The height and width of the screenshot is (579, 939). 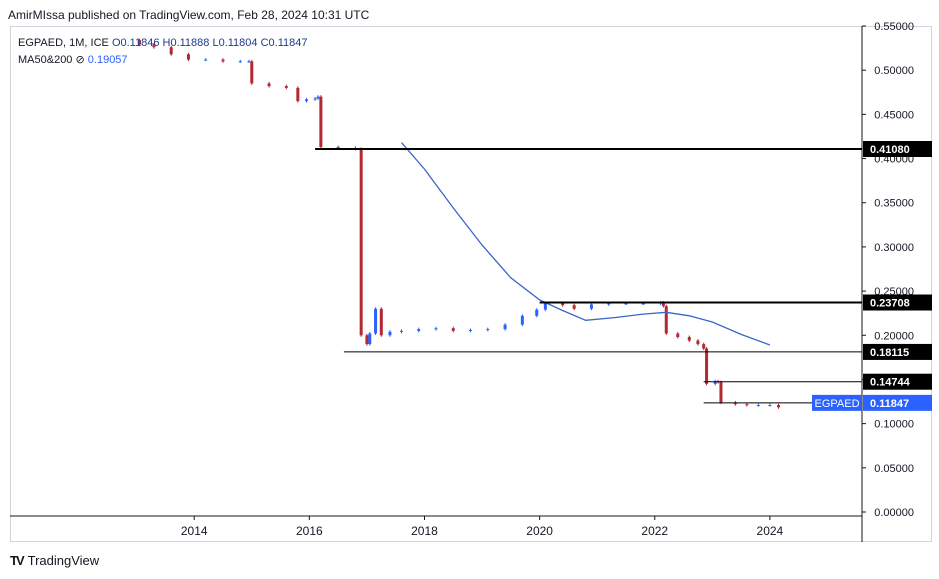 What do you see at coordinates (186, 43) in the screenshot?
I see `legend-high: H0.11888` at bounding box center [186, 43].